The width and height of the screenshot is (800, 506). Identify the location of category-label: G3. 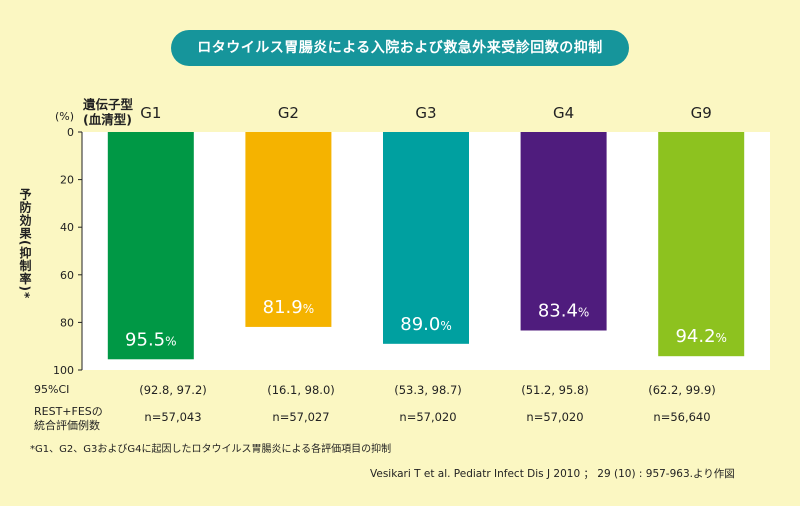
(425, 113).